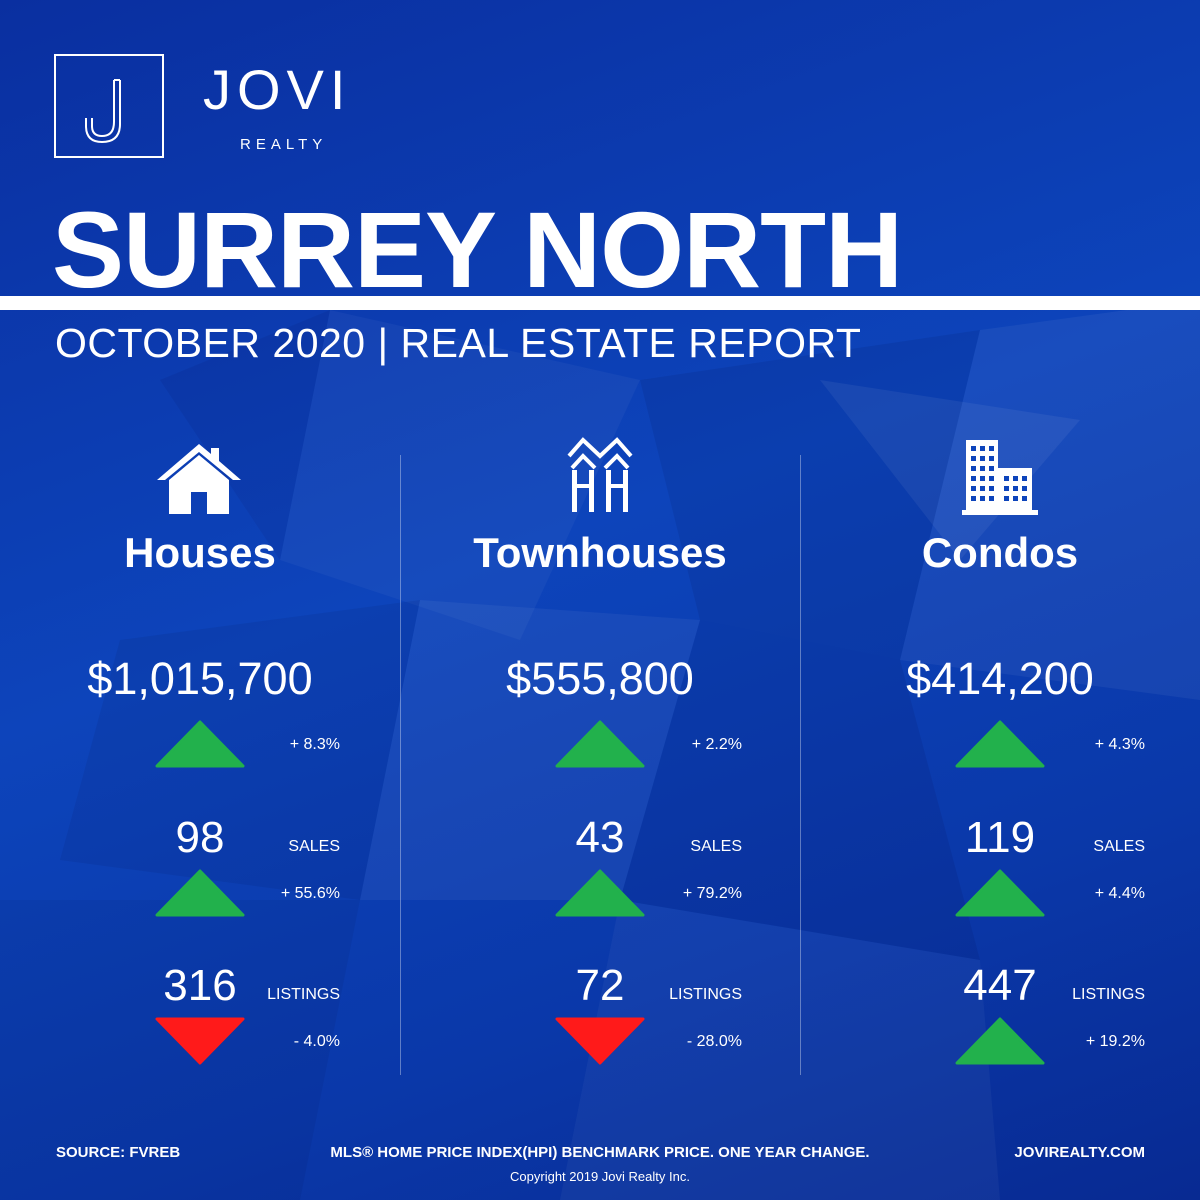 This screenshot has width=1200, height=1200. I want to click on brand-name: JOVI, so click(277, 89).